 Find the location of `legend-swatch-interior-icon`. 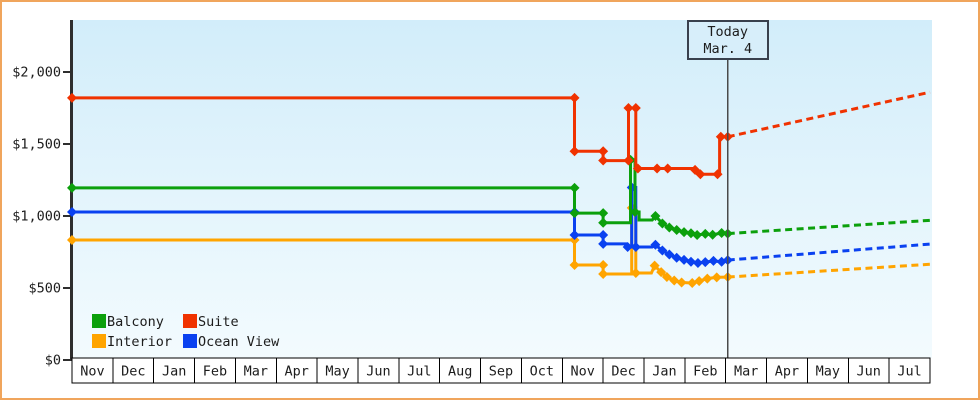

legend-swatch-interior-icon is located at coordinates (99, 341).